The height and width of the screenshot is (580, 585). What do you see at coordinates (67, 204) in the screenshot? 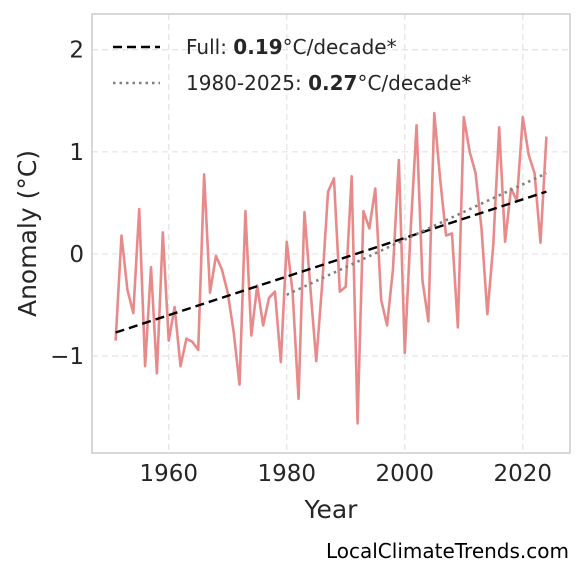
I see `y-tick-labels: −1 0 1 2` at bounding box center [67, 204].